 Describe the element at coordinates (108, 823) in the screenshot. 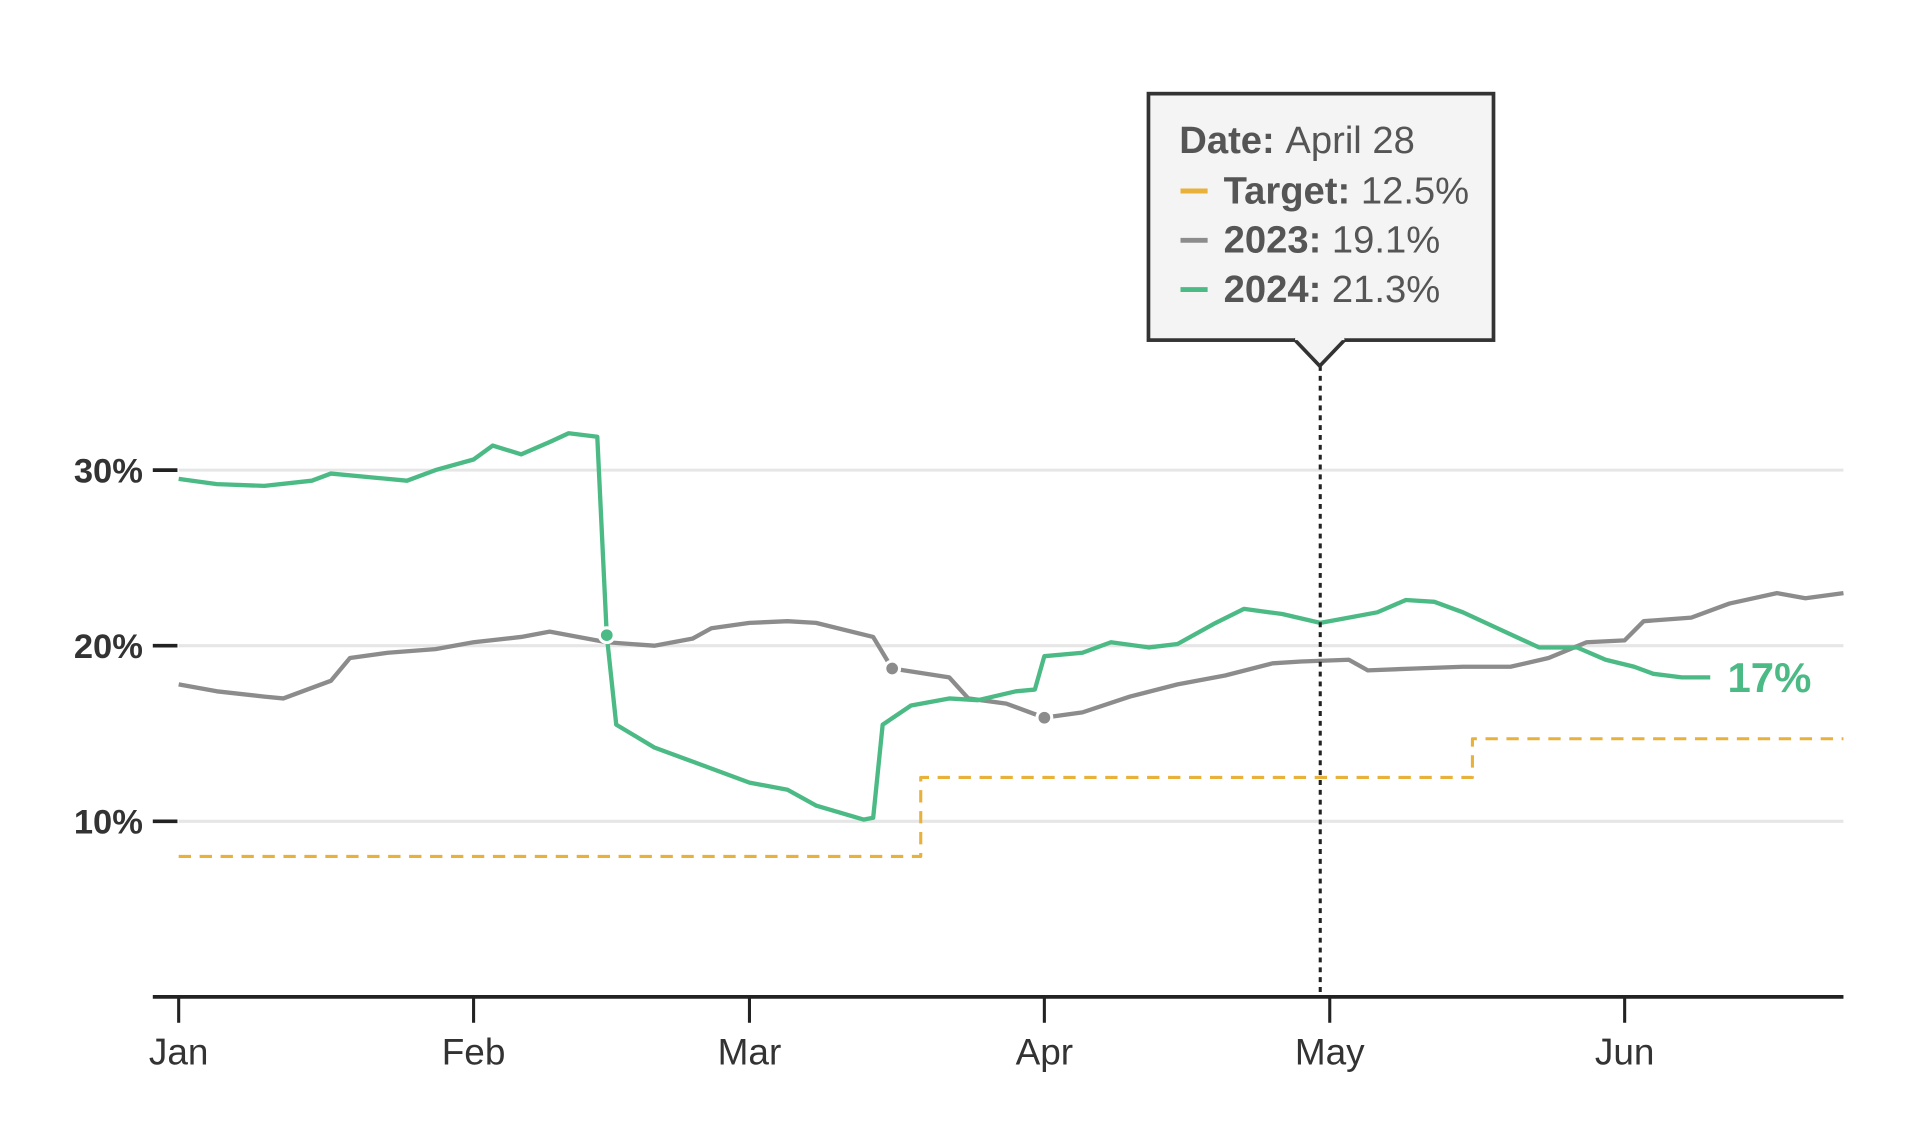

I see `y-tick-label: 10%` at that location.